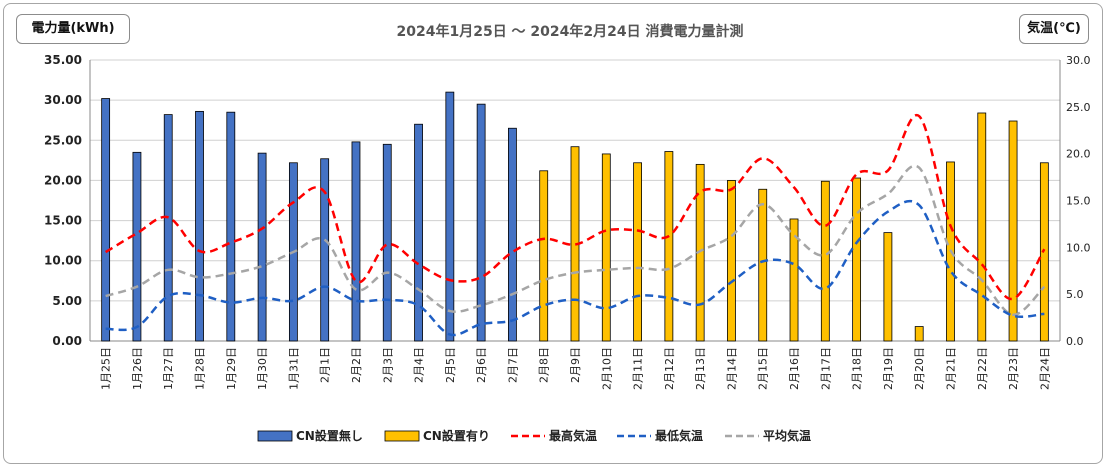 This screenshot has width=1108, height=469. What do you see at coordinates (137, 368) in the screenshot?
I see `x-tick-label: 1月26日` at bounding box center [137, 368].